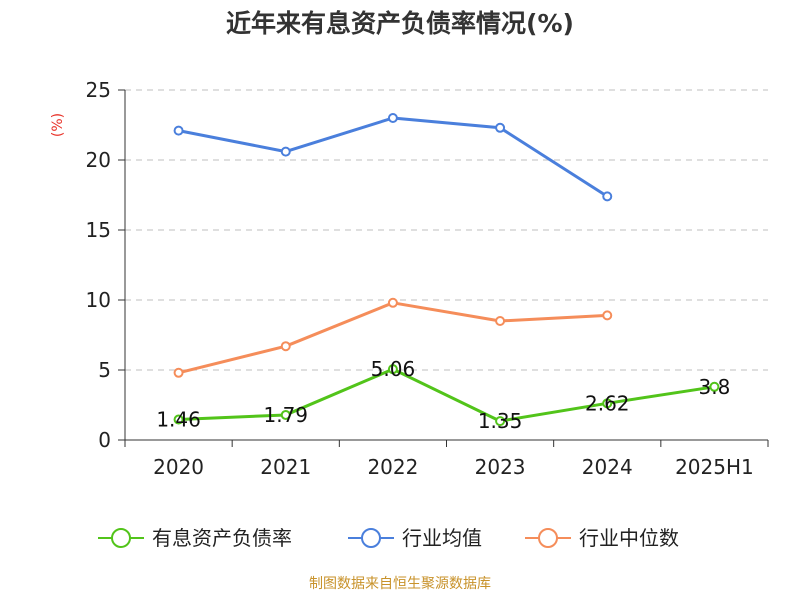 This screenshot has width=800, height=600. I want to click on x-tick-label: 2023, so click(500, 467).